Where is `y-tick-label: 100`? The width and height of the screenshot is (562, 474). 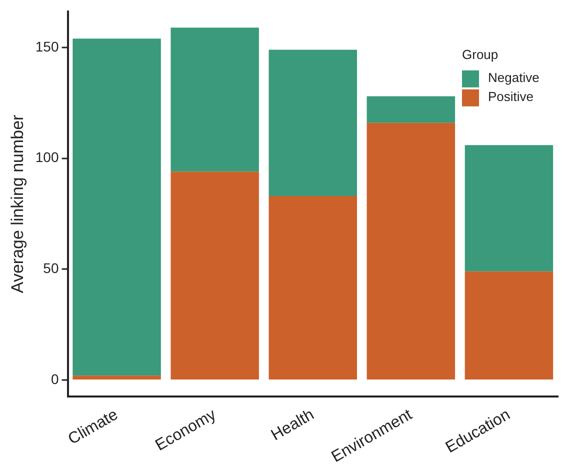
y-tick-label: 100 is located at coordinates (47, 157).